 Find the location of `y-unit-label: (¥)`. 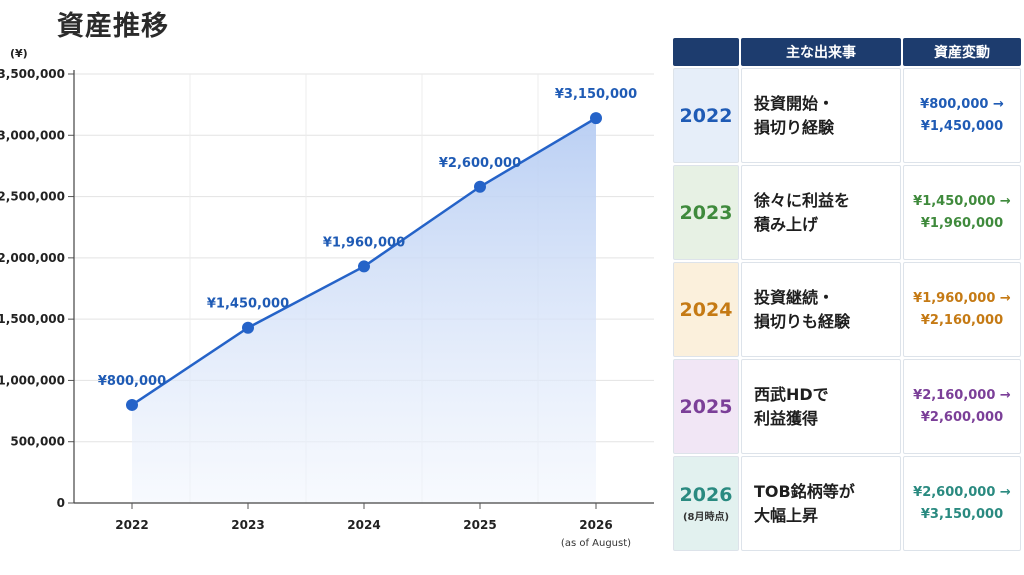

y-unit-label: (¥) is located at coordinates (19, 53).